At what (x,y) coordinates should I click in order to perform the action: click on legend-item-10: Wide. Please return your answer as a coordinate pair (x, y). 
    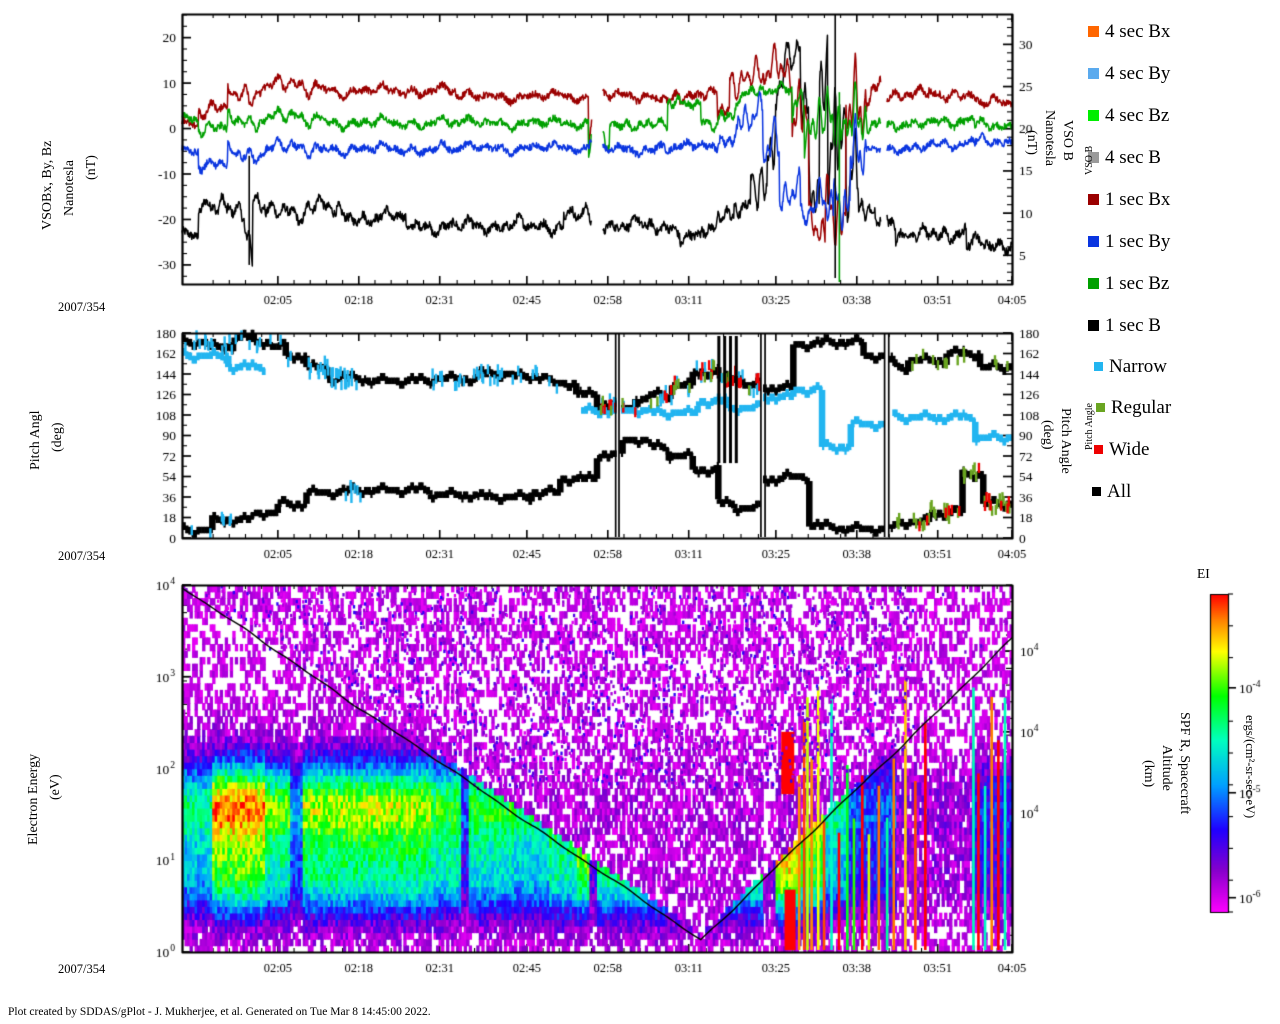
    Looking at the image, I should click on (1183, 449).